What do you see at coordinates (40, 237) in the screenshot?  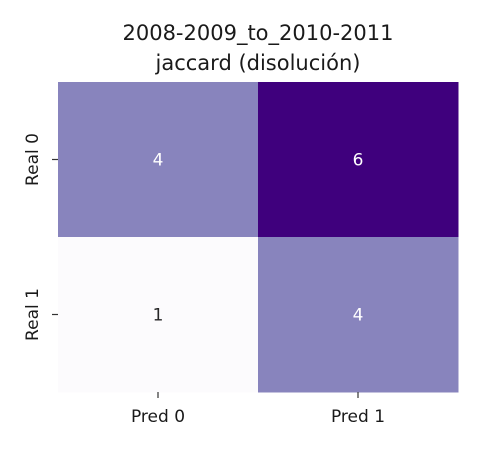 I see `y-axis-ticks: Real 0 Real 1` at bounding box center [40, 237].